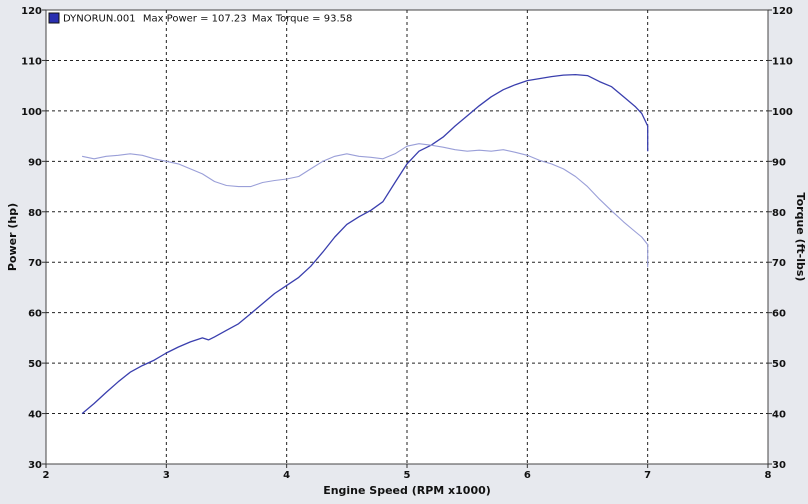 The image size is (808, 504). I want to click on y-axis-title-right: Torque (ft-lbs), so click(800, 237).